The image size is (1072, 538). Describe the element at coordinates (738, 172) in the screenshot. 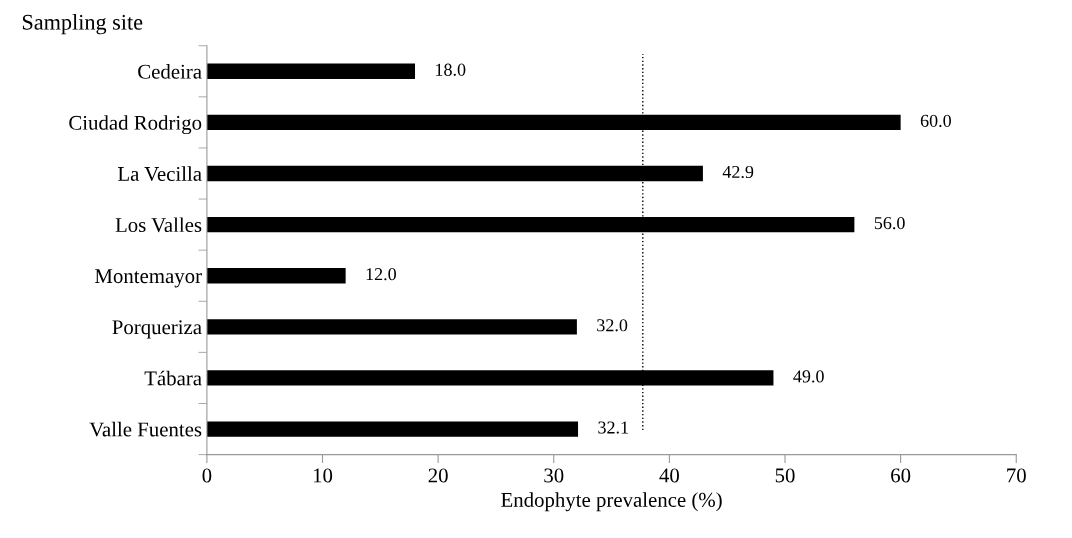

I see `data-label: 42.9` at that location.